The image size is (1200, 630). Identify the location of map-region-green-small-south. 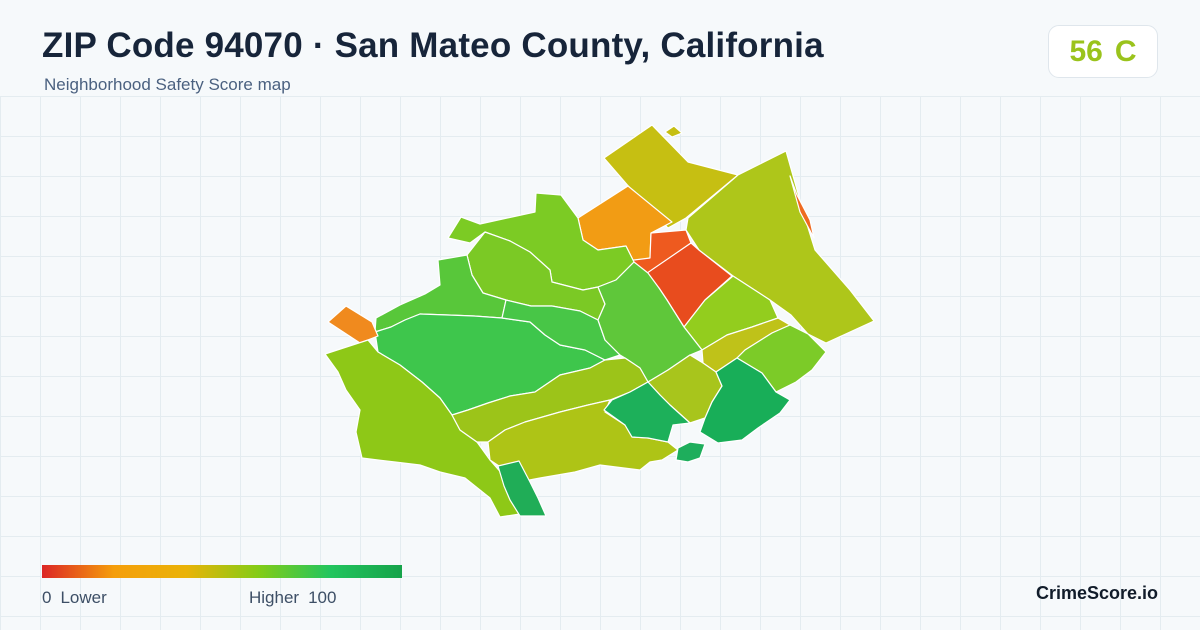
(690, 452).